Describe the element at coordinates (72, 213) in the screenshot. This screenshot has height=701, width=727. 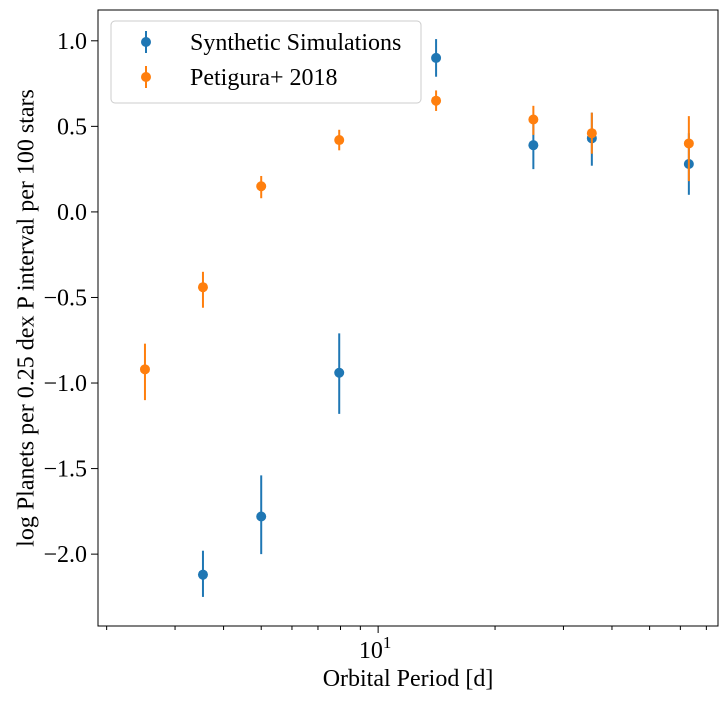
I see `y-tick-label: 0.0` at that location.